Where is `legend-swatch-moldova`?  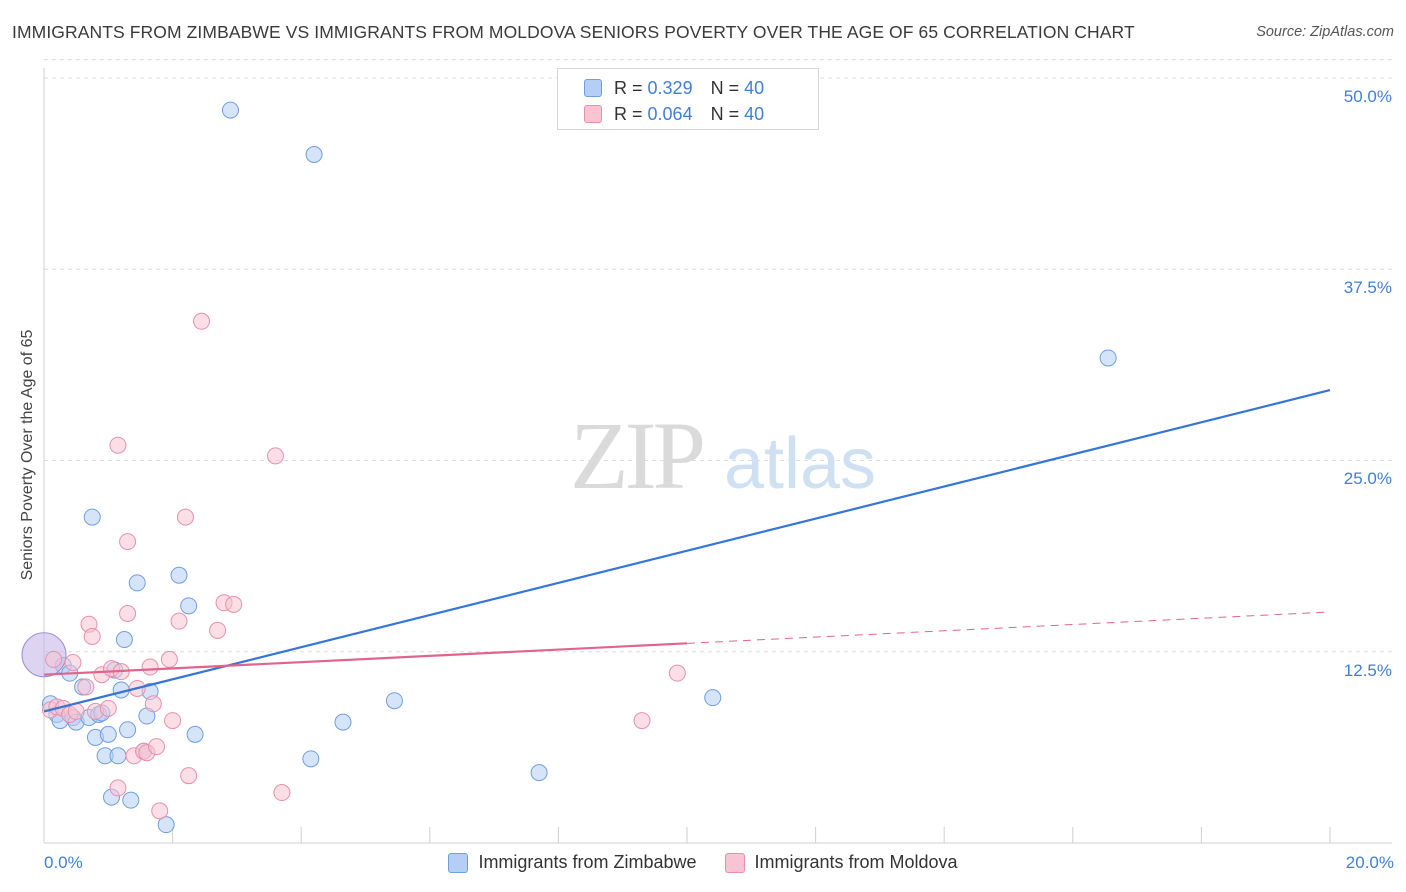 legend-swatch-moldova is located at coordinates (734, 862).